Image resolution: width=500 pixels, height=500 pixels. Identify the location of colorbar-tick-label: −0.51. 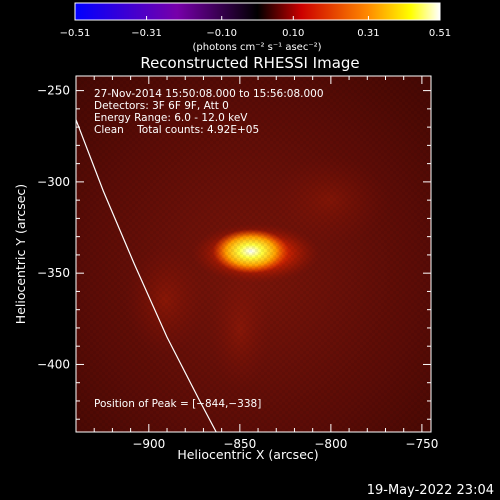
(75, 33).